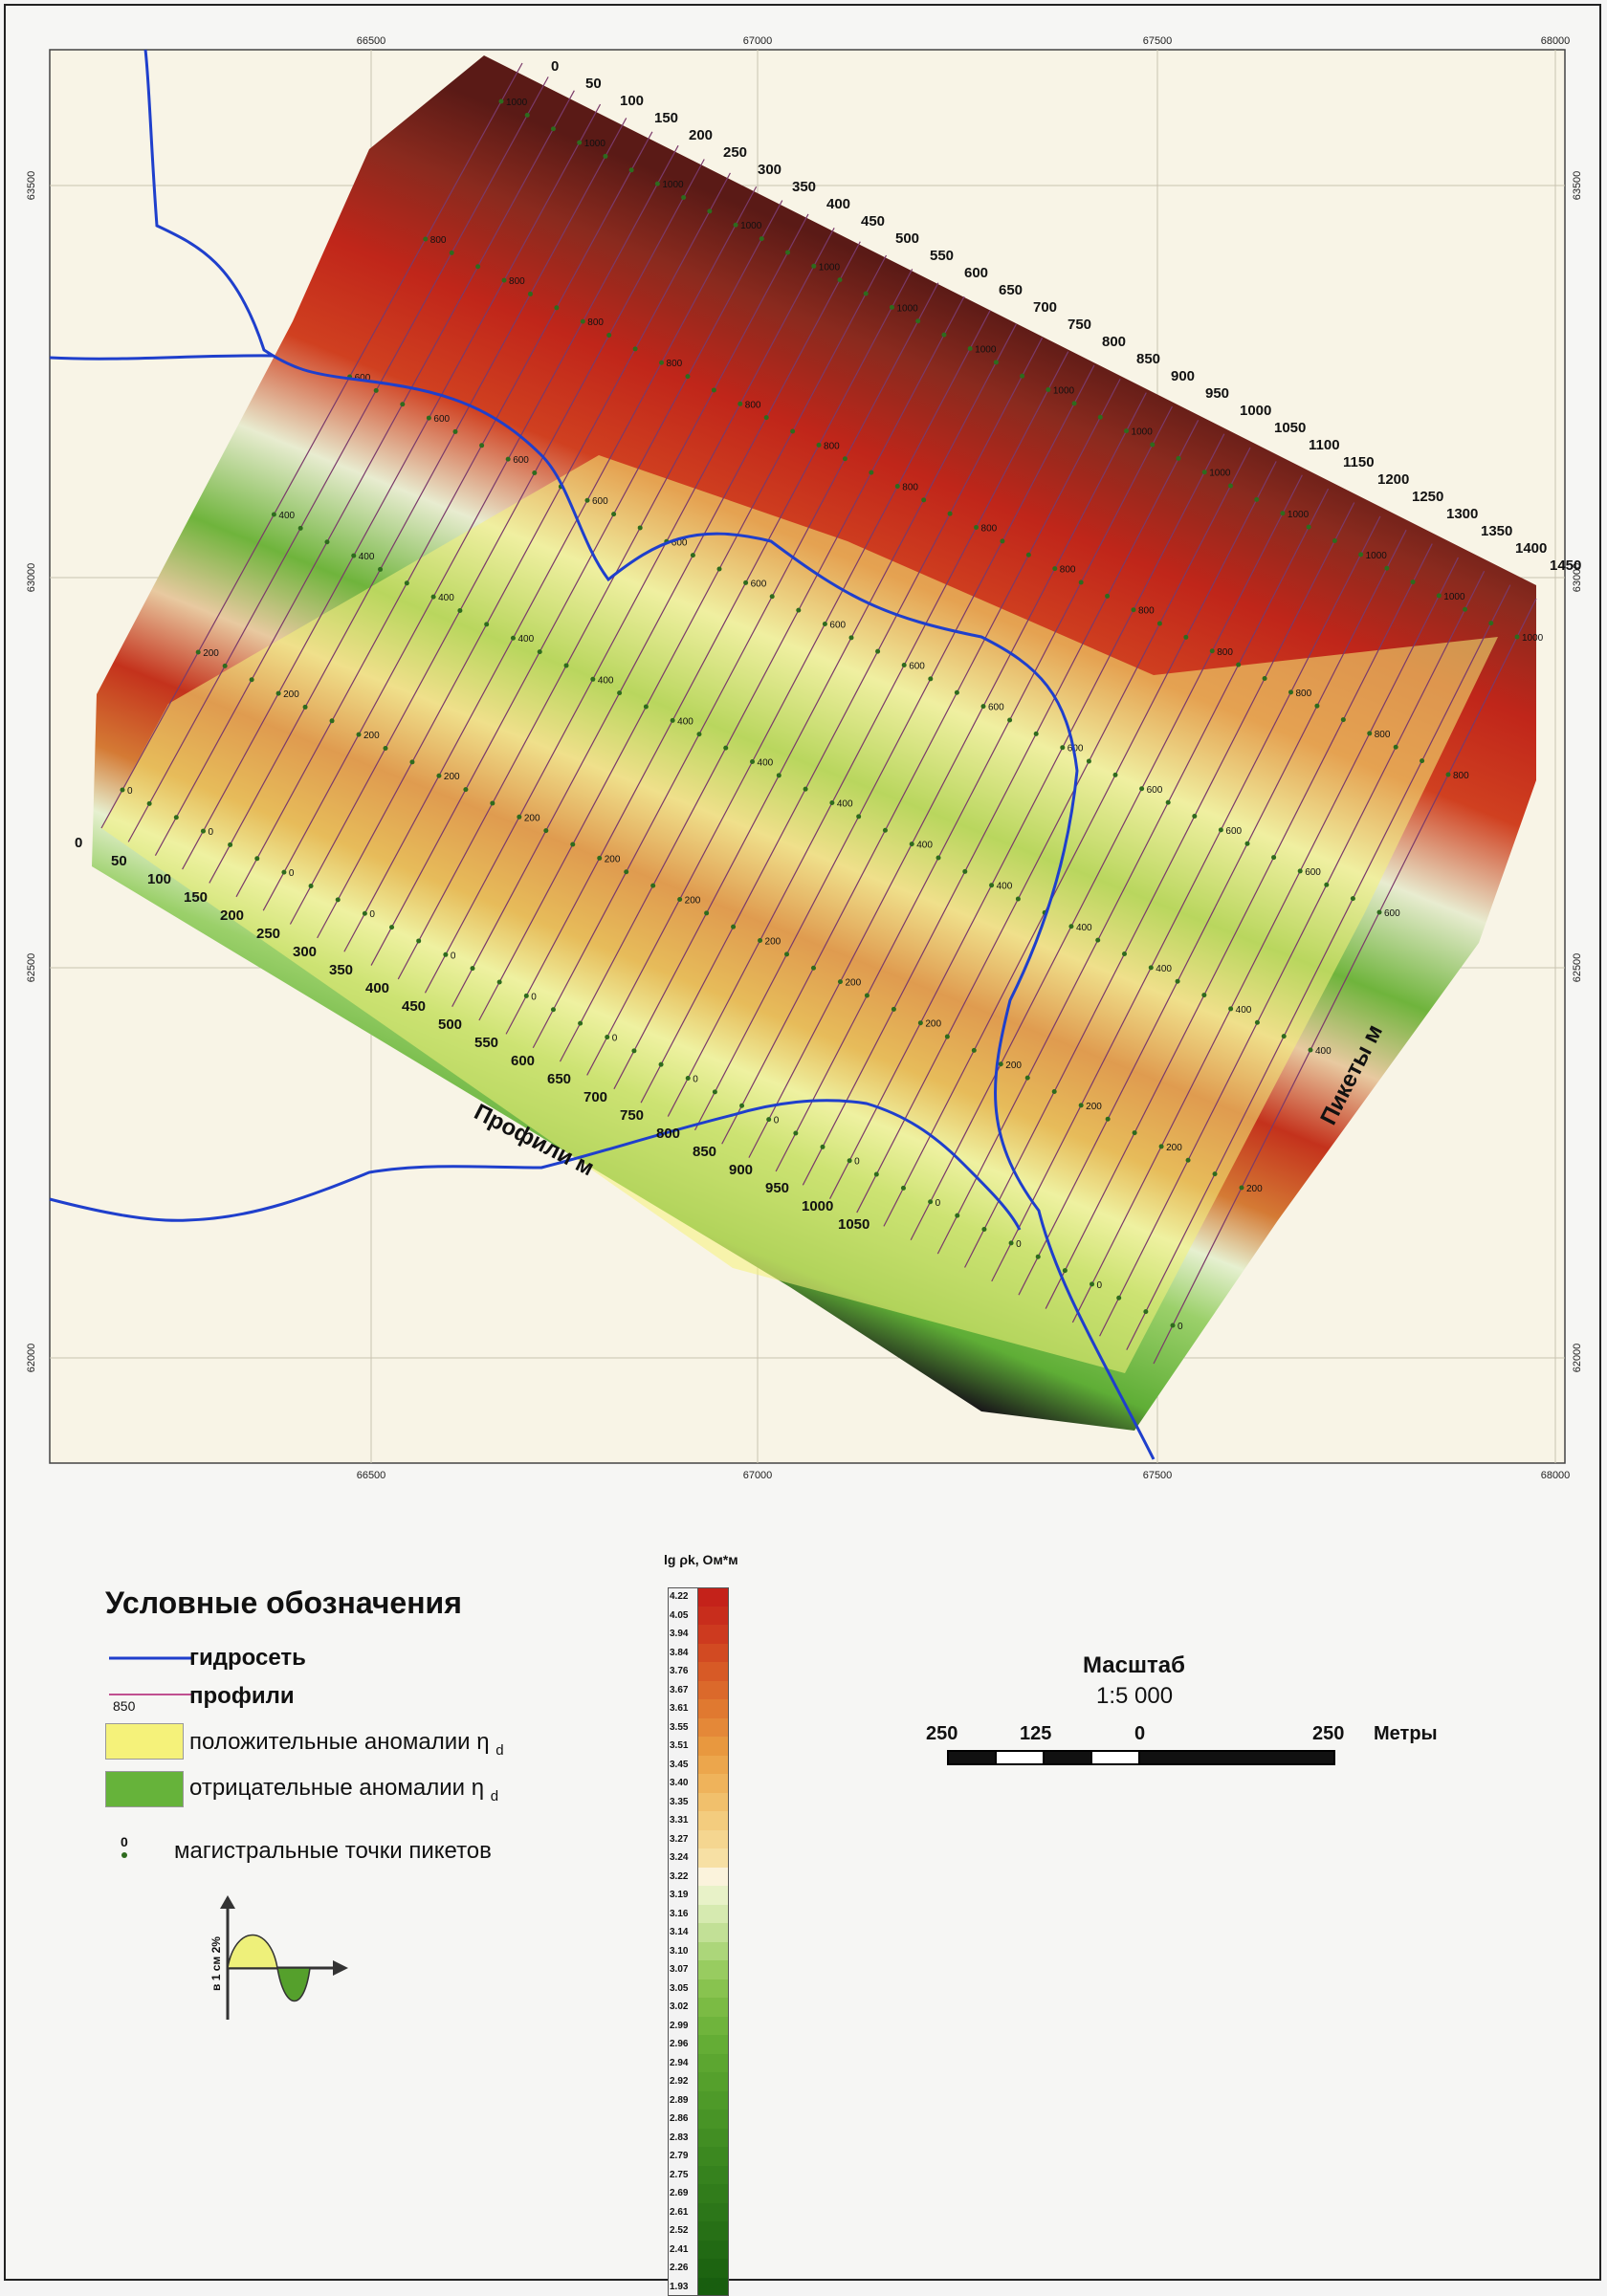 The image size is (1607, 2296). I want to click on colorbar-row: 1.93, so click(698, 2287).